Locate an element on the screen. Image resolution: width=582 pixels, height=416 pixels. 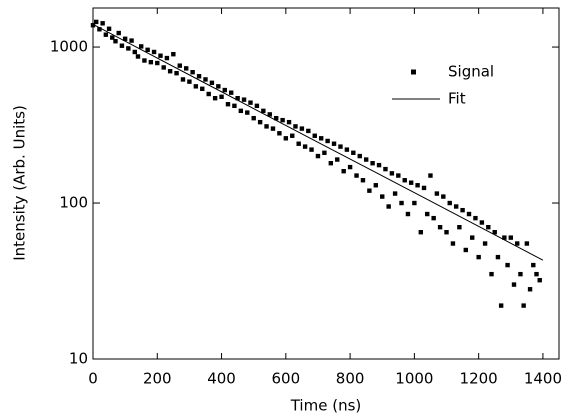
y-tick-label: 1000 is located at coordinates (69, 47).